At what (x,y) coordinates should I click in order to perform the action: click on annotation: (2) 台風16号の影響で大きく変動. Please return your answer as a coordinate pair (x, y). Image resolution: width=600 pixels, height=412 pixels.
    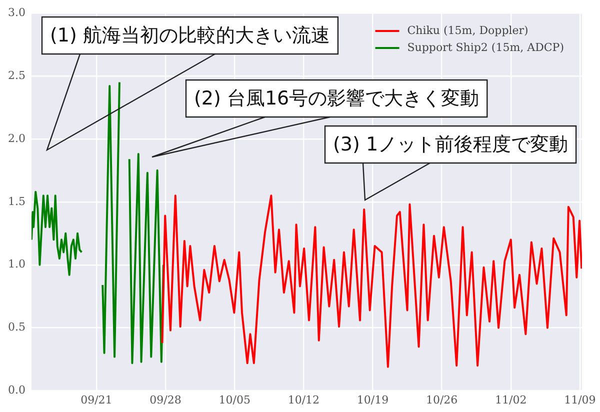
    Looking at the image, I should click on (337, 98).